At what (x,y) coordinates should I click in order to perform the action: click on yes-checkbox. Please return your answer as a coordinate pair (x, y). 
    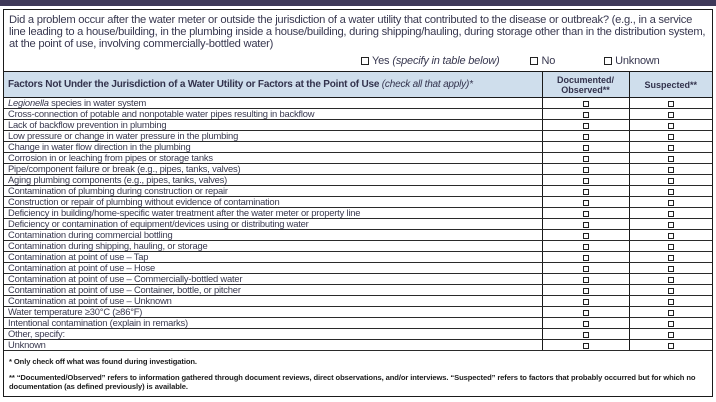
    Looking at the image, I should click on (365, 60).